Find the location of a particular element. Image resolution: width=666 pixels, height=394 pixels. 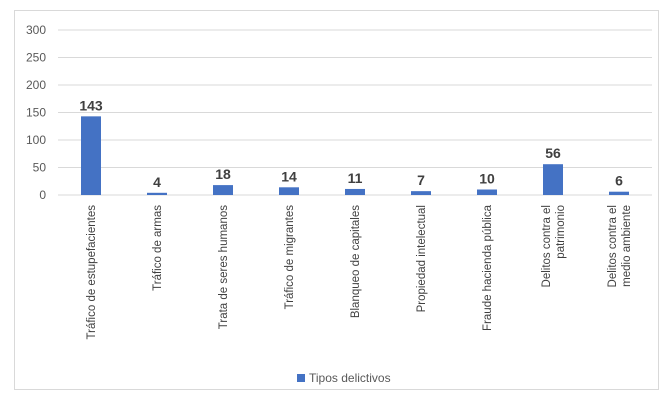

legend: Tipos delictivos is located at coordinates (344, 378).